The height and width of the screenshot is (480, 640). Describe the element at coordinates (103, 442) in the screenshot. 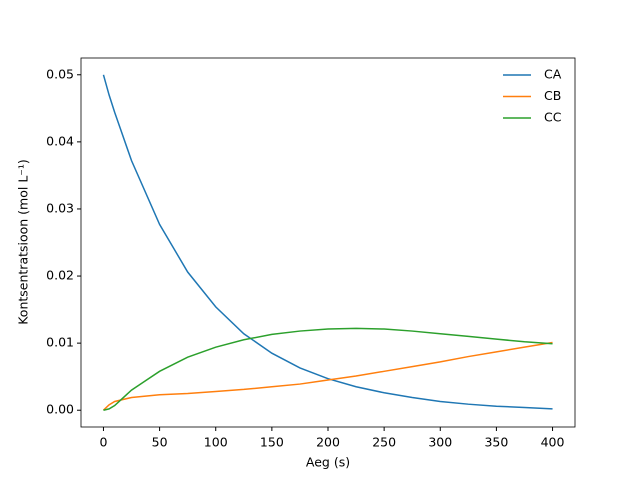

I see `x-tick-label: 0` at that location.